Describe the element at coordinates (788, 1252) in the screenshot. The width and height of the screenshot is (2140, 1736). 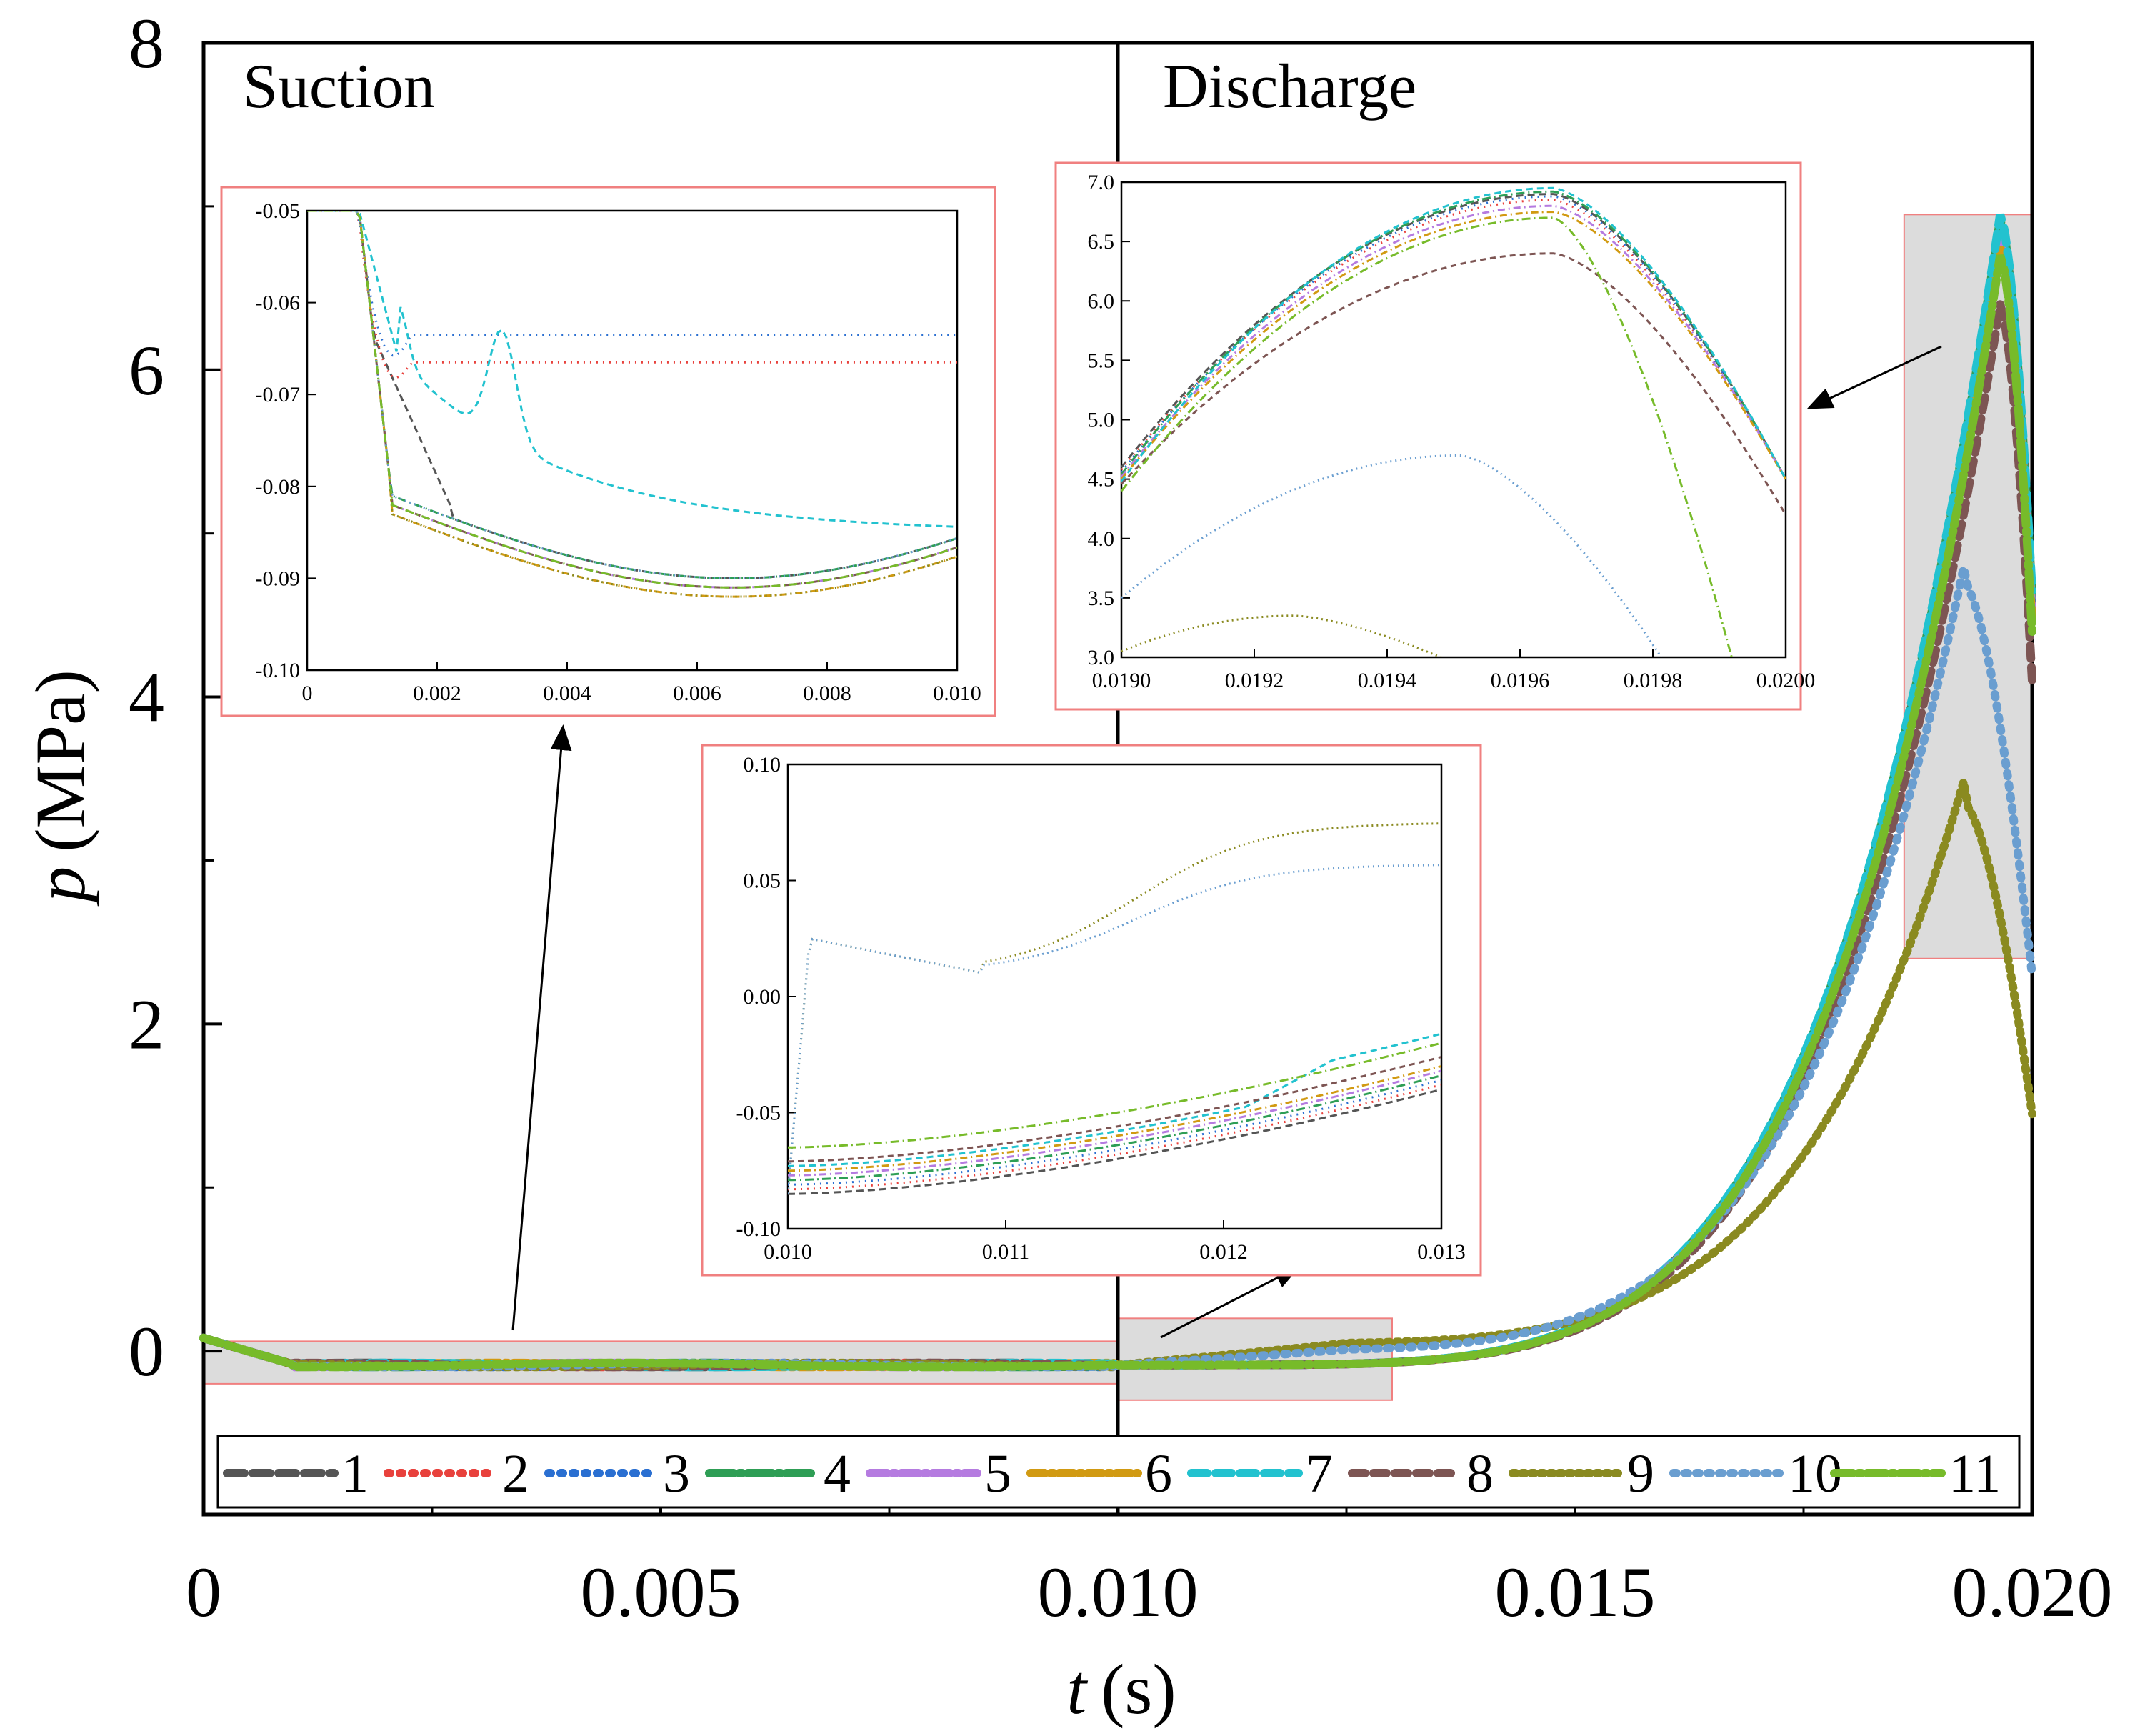
I see `inset-transition-x-tick-label: 0.010` at that location.